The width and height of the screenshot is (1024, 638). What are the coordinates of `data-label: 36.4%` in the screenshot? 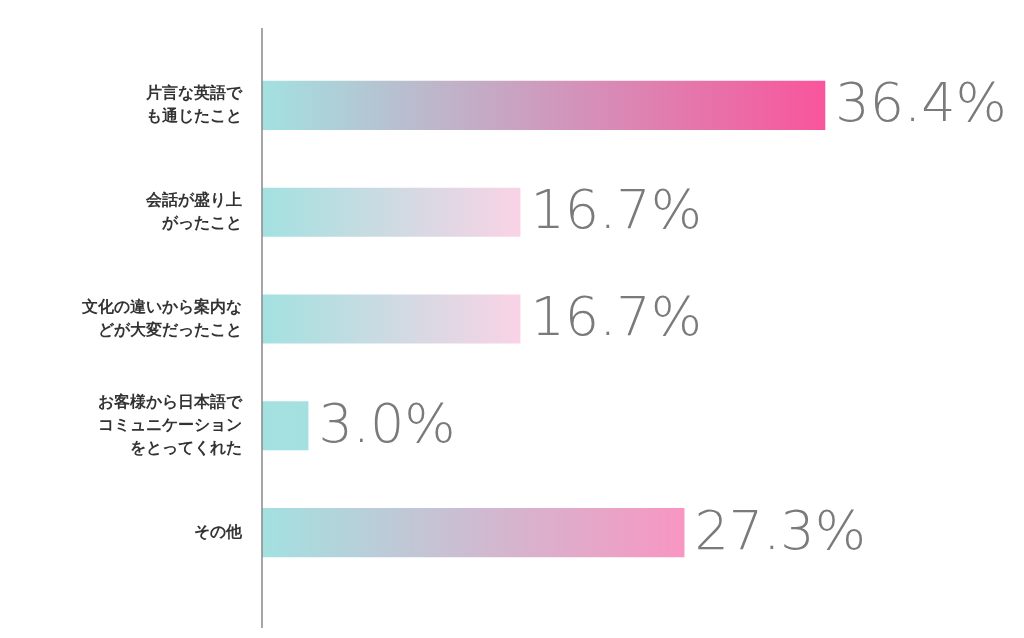 It's located at (921, 103).